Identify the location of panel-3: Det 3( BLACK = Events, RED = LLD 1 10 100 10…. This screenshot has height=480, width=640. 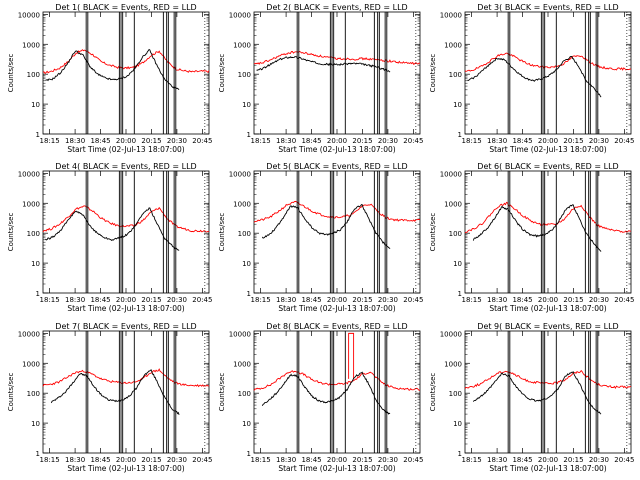
(531, 78).